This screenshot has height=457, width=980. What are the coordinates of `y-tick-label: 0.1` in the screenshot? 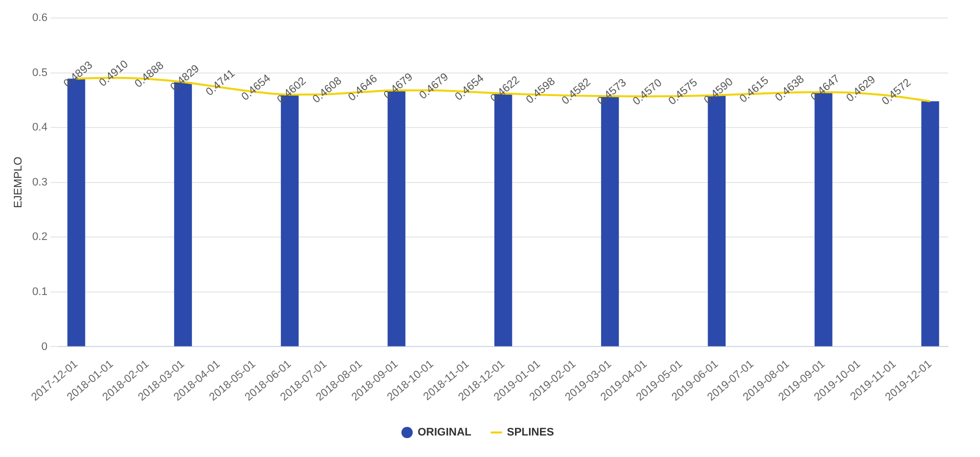 It's located at (40, 292).